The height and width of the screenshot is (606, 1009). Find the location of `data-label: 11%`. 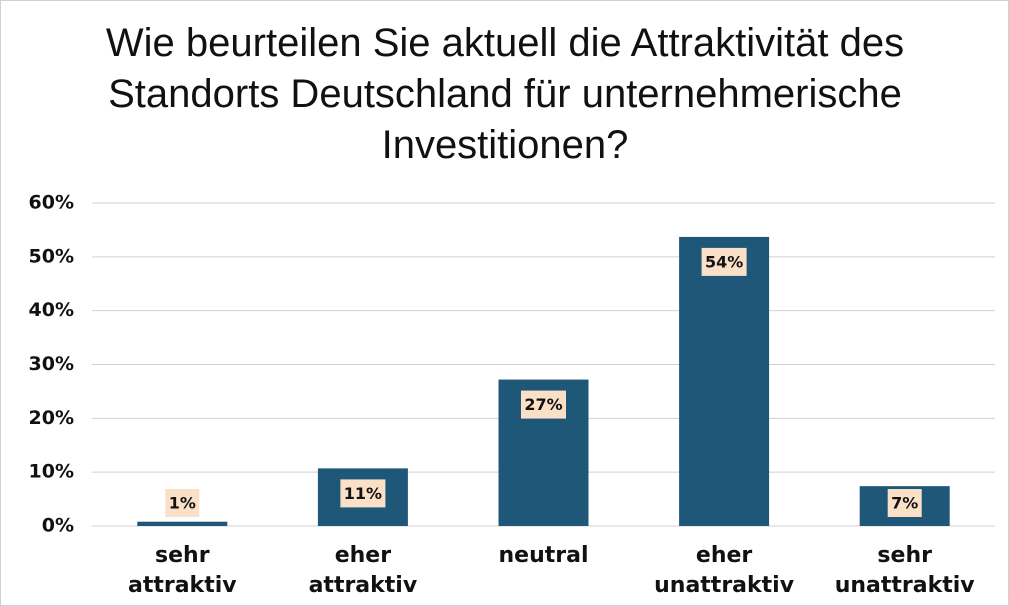

data-label: 11% is located at coordinates (363, 493).